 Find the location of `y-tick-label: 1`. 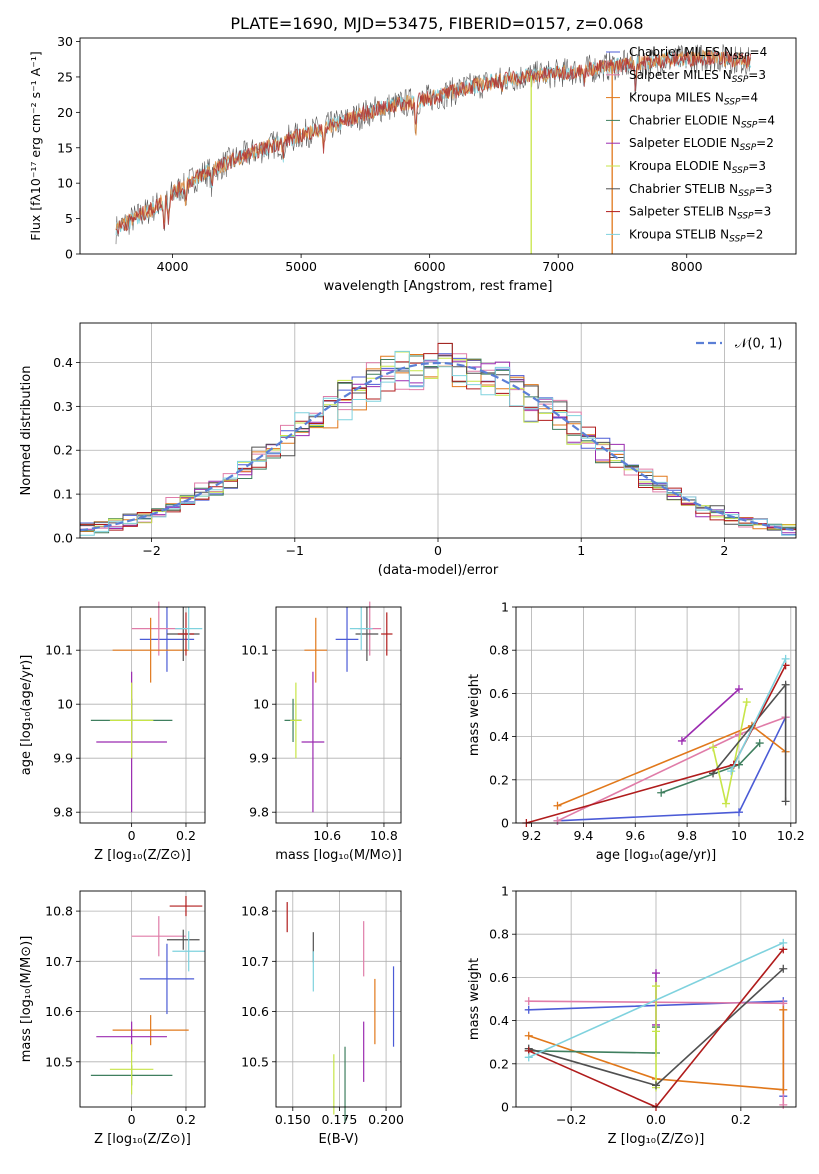

y-tick-label: 1 is located at coordinates (505, 891).